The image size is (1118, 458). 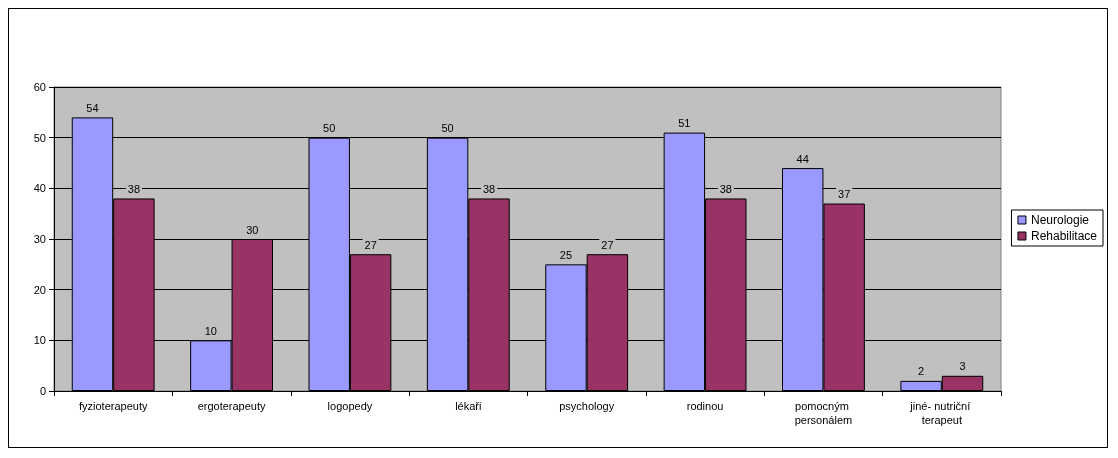 What do you see at coordinates (566, 254) in the screenshot?
I see `data-label: 25` at bounding box center [566, 254].